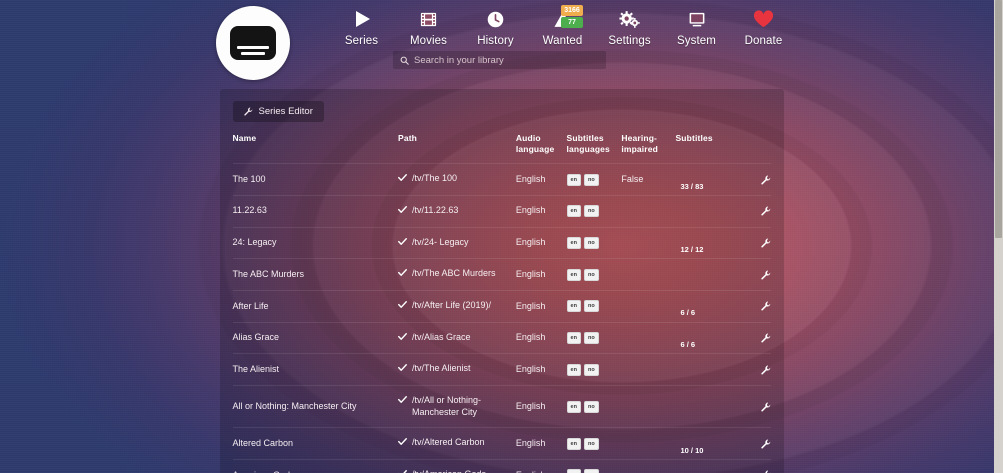  I want to click on nav-item-donate: Donate, so click(763, 27).